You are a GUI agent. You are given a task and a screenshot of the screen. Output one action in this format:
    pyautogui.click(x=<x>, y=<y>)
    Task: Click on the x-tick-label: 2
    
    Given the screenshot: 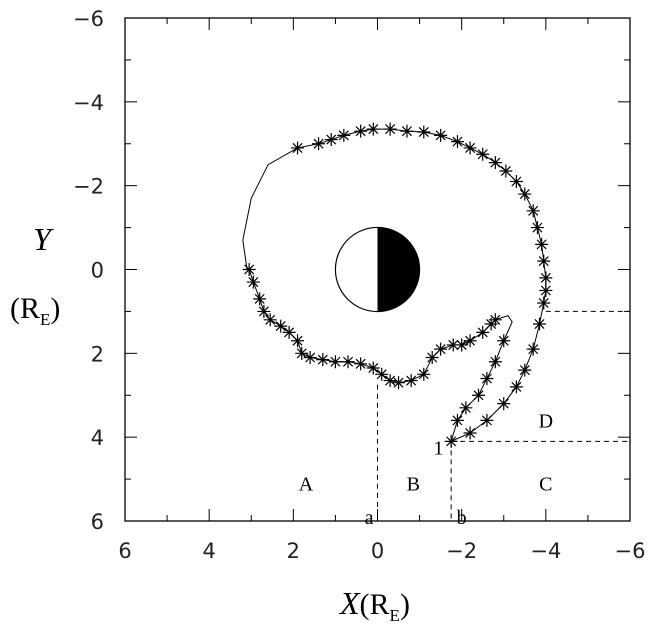 What is the action you would take?
    pyautogui.click(x=293, y=551)
    